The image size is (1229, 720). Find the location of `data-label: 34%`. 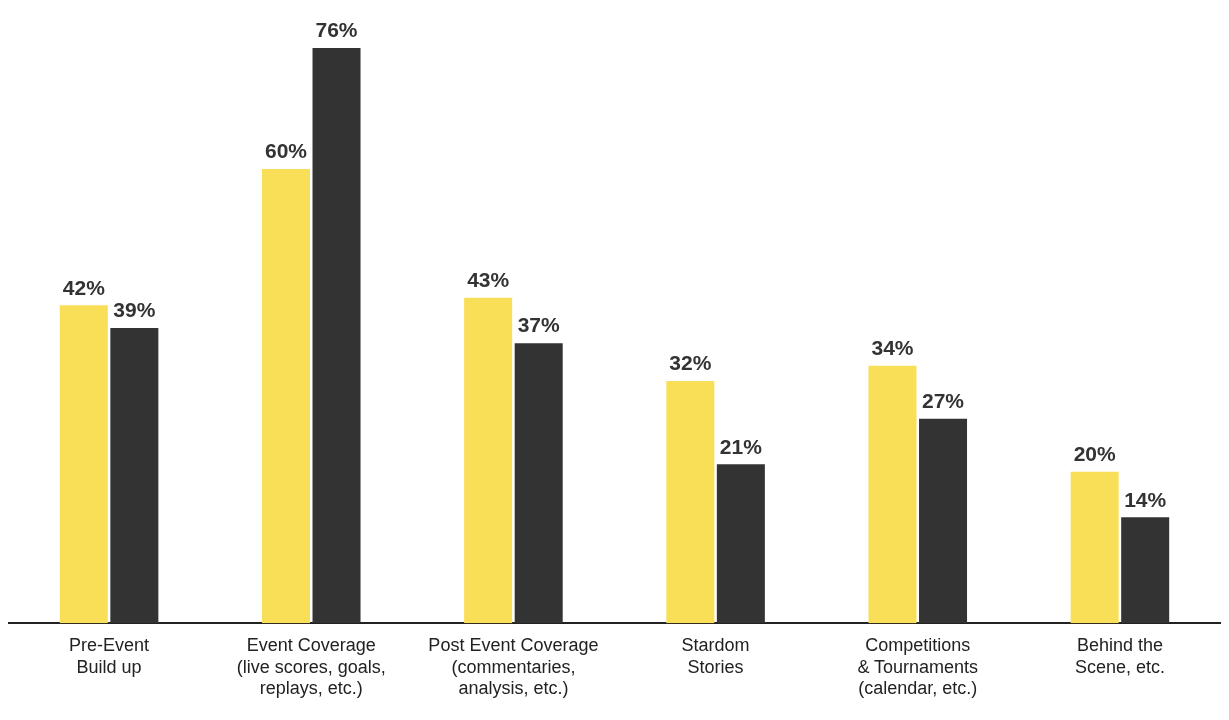

data-label: 34% is located at coordinates (892, 348).